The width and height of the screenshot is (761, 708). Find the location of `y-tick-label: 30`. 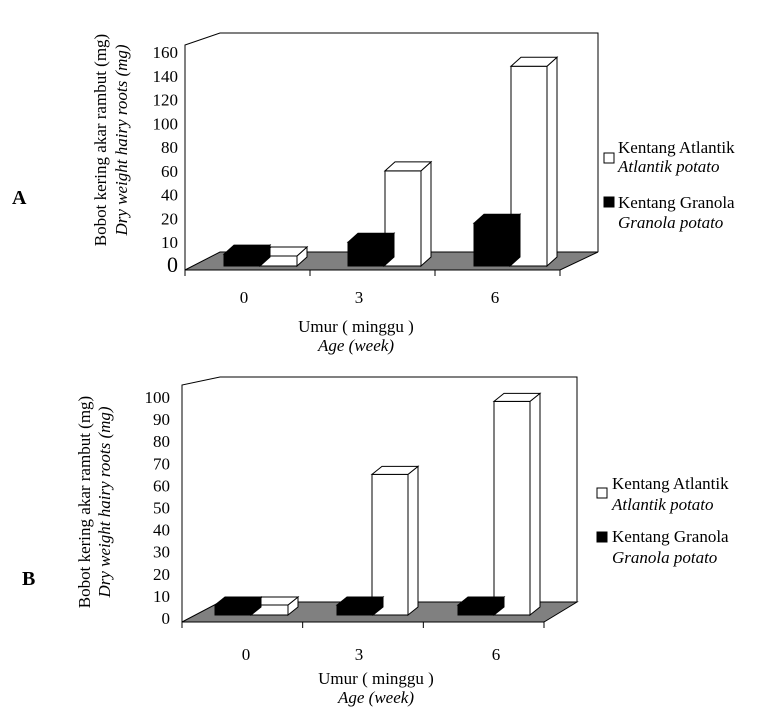

y-tick-label: 30 is located at coordinates (161, 552).